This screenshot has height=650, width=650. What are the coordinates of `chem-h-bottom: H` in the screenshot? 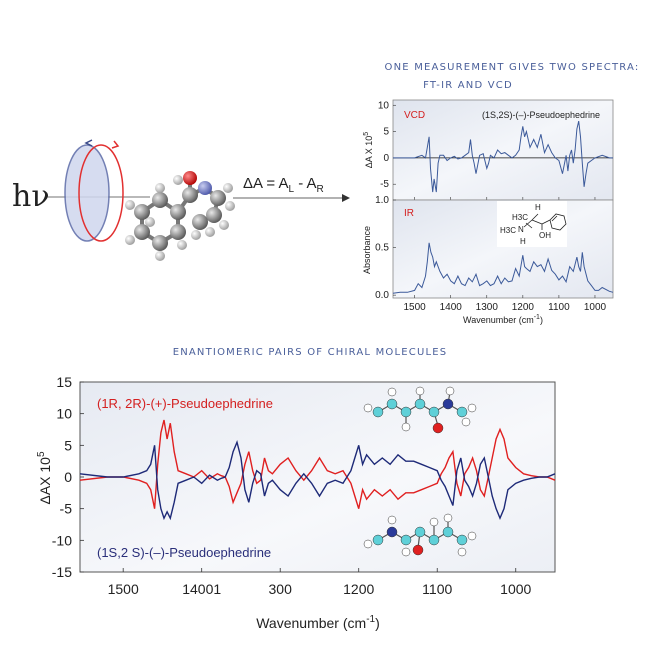 It's located at (523, 241).